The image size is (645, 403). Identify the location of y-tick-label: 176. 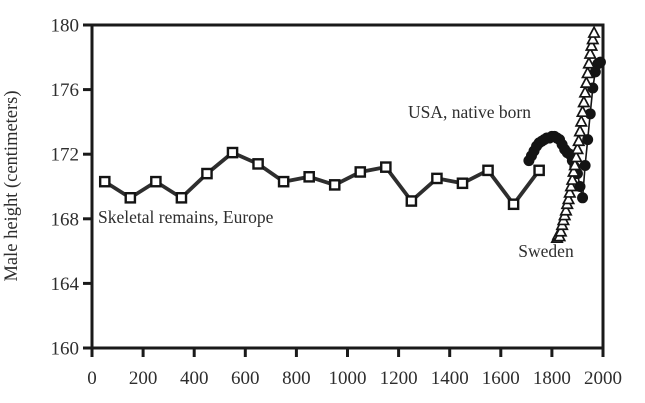
(65, 90).